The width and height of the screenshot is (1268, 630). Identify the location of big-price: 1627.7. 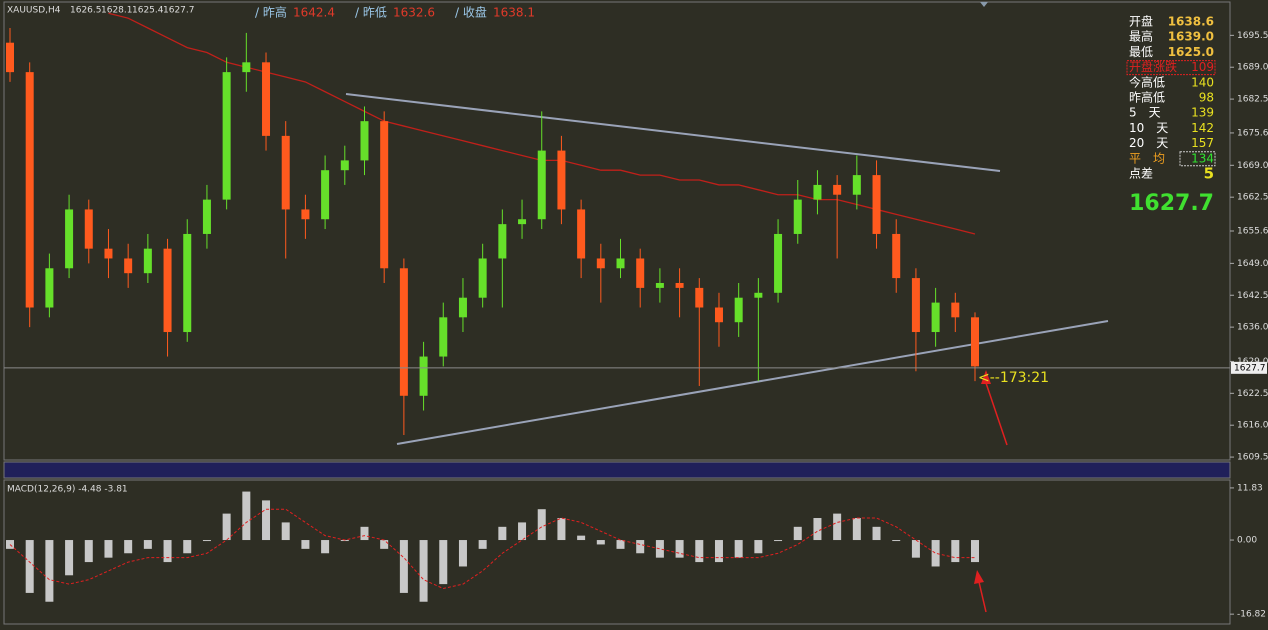
(1171, 203).